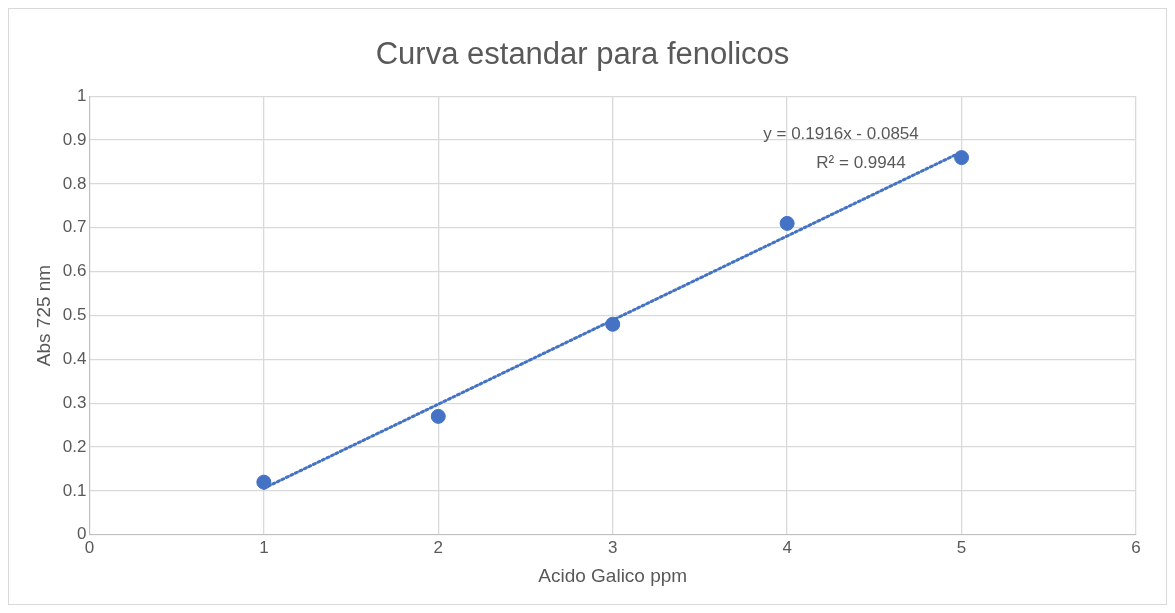 Image resolution: width=1175 pixels, height=613 pixels. What do you see at coordinates (74, 359) in the screenshot?
I see `y-tick-label: 0.4` at bounding box center [74, 359].